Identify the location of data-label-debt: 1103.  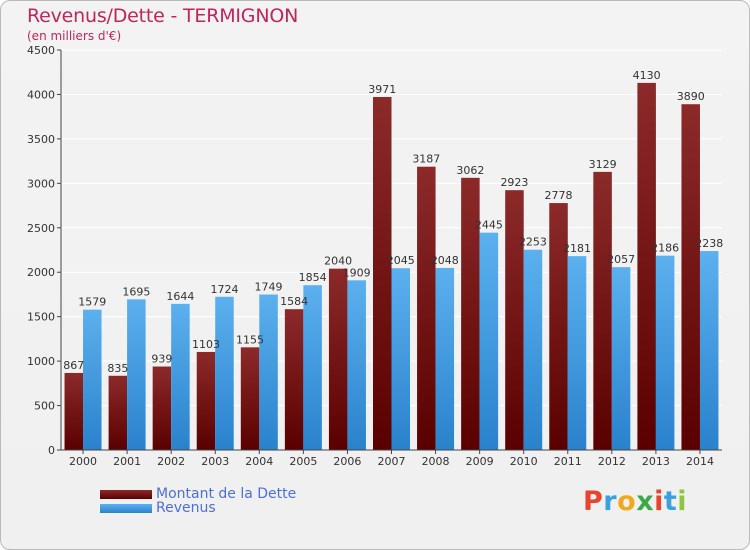
(206, 344).